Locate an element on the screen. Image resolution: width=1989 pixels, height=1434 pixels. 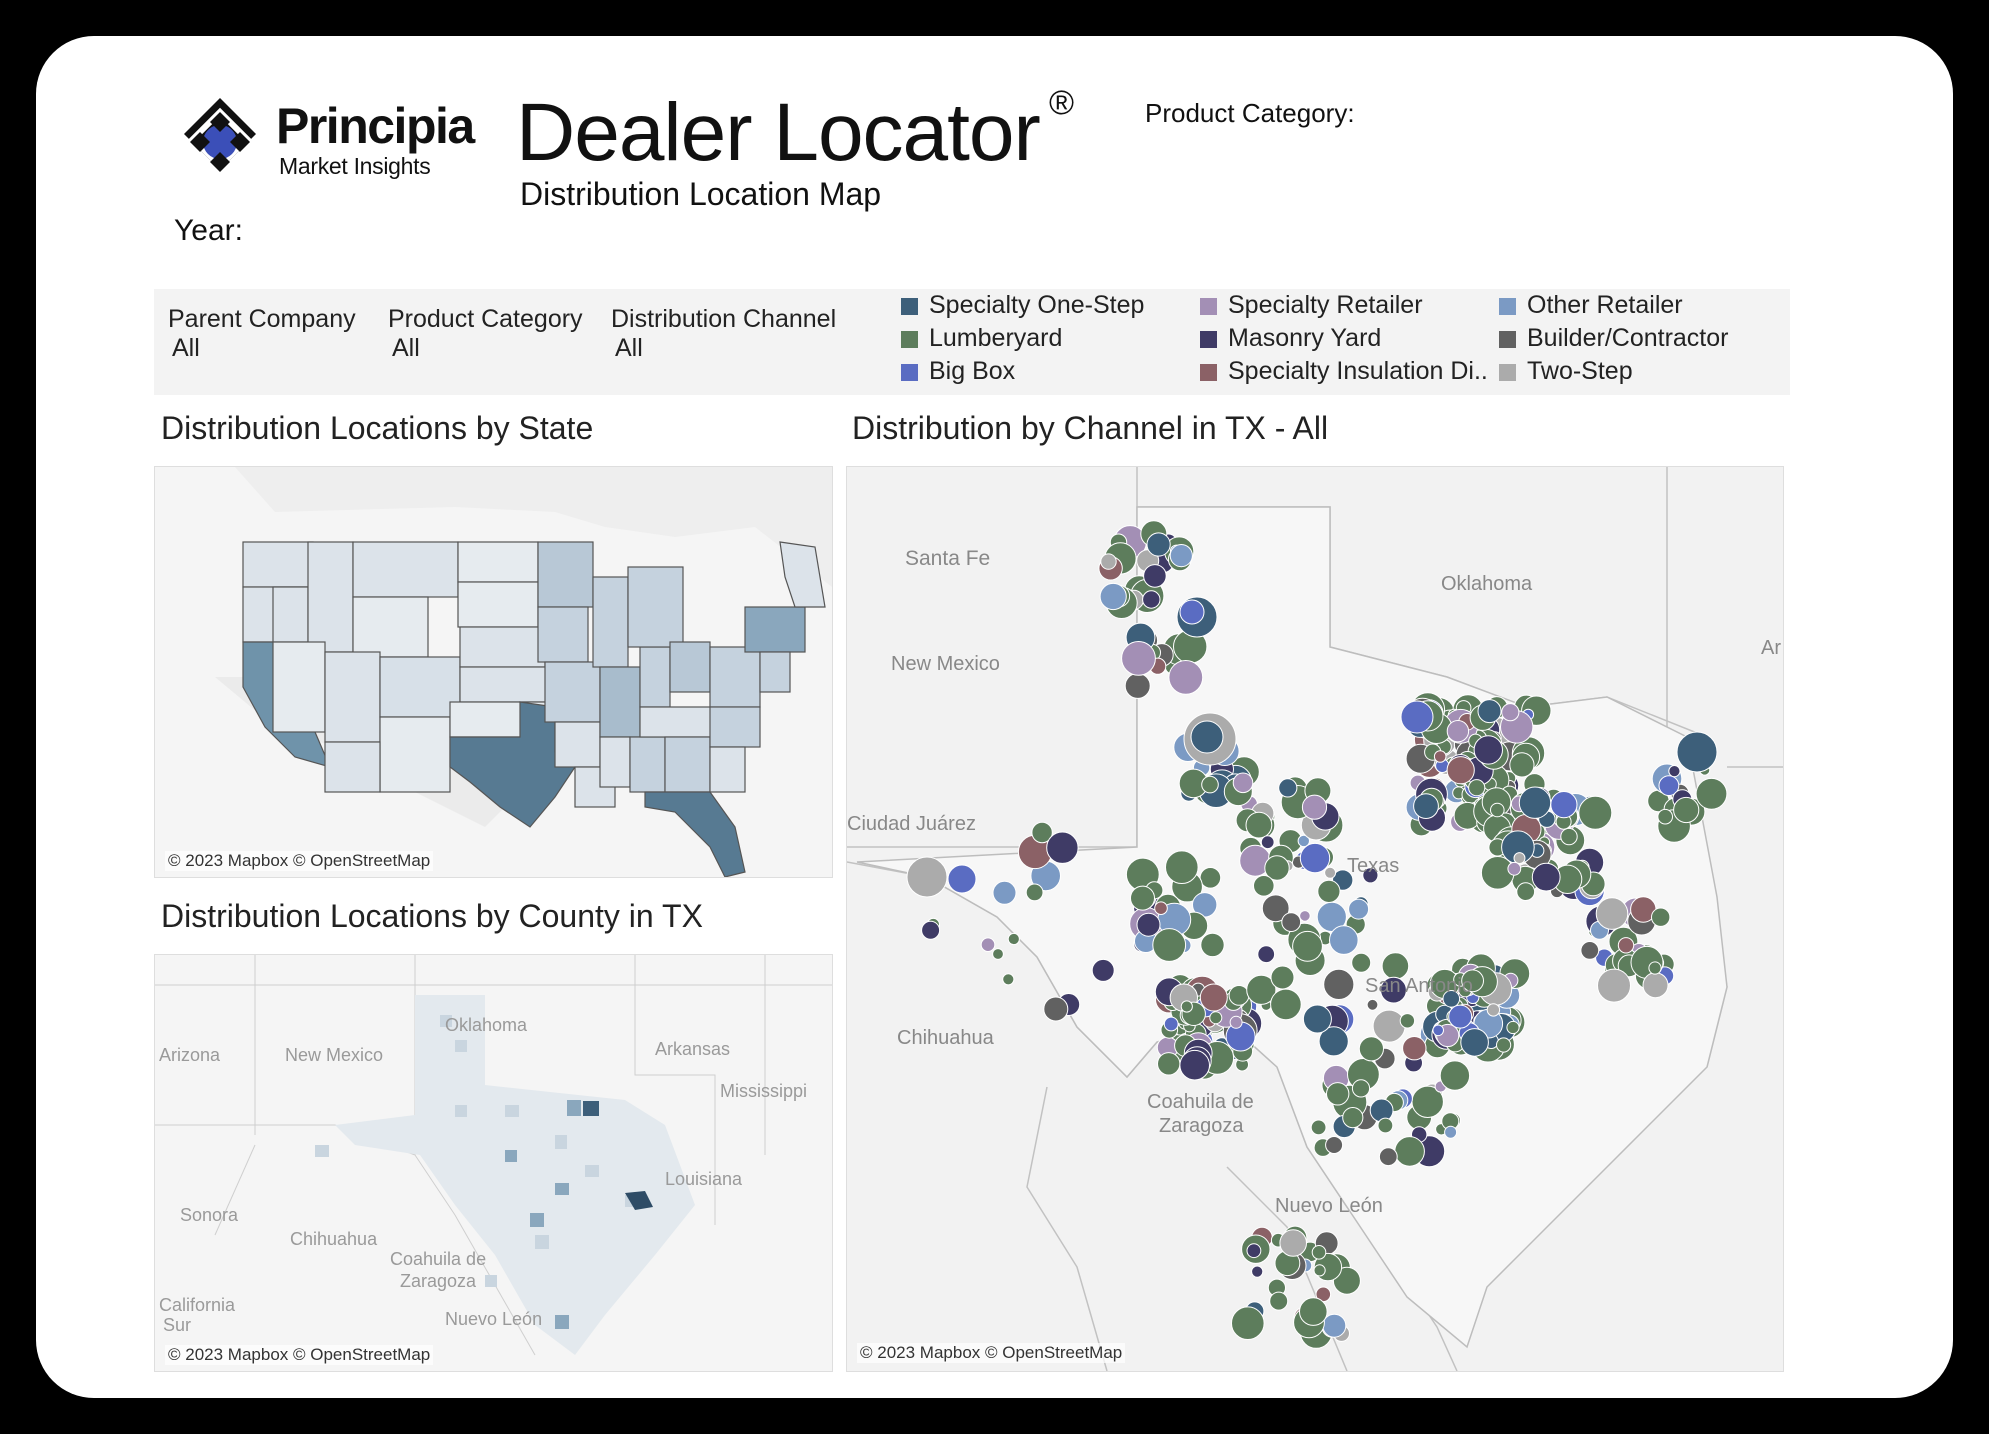
distribution-channel-filter: Distribution Channel All is located at coordinates (723, 334).